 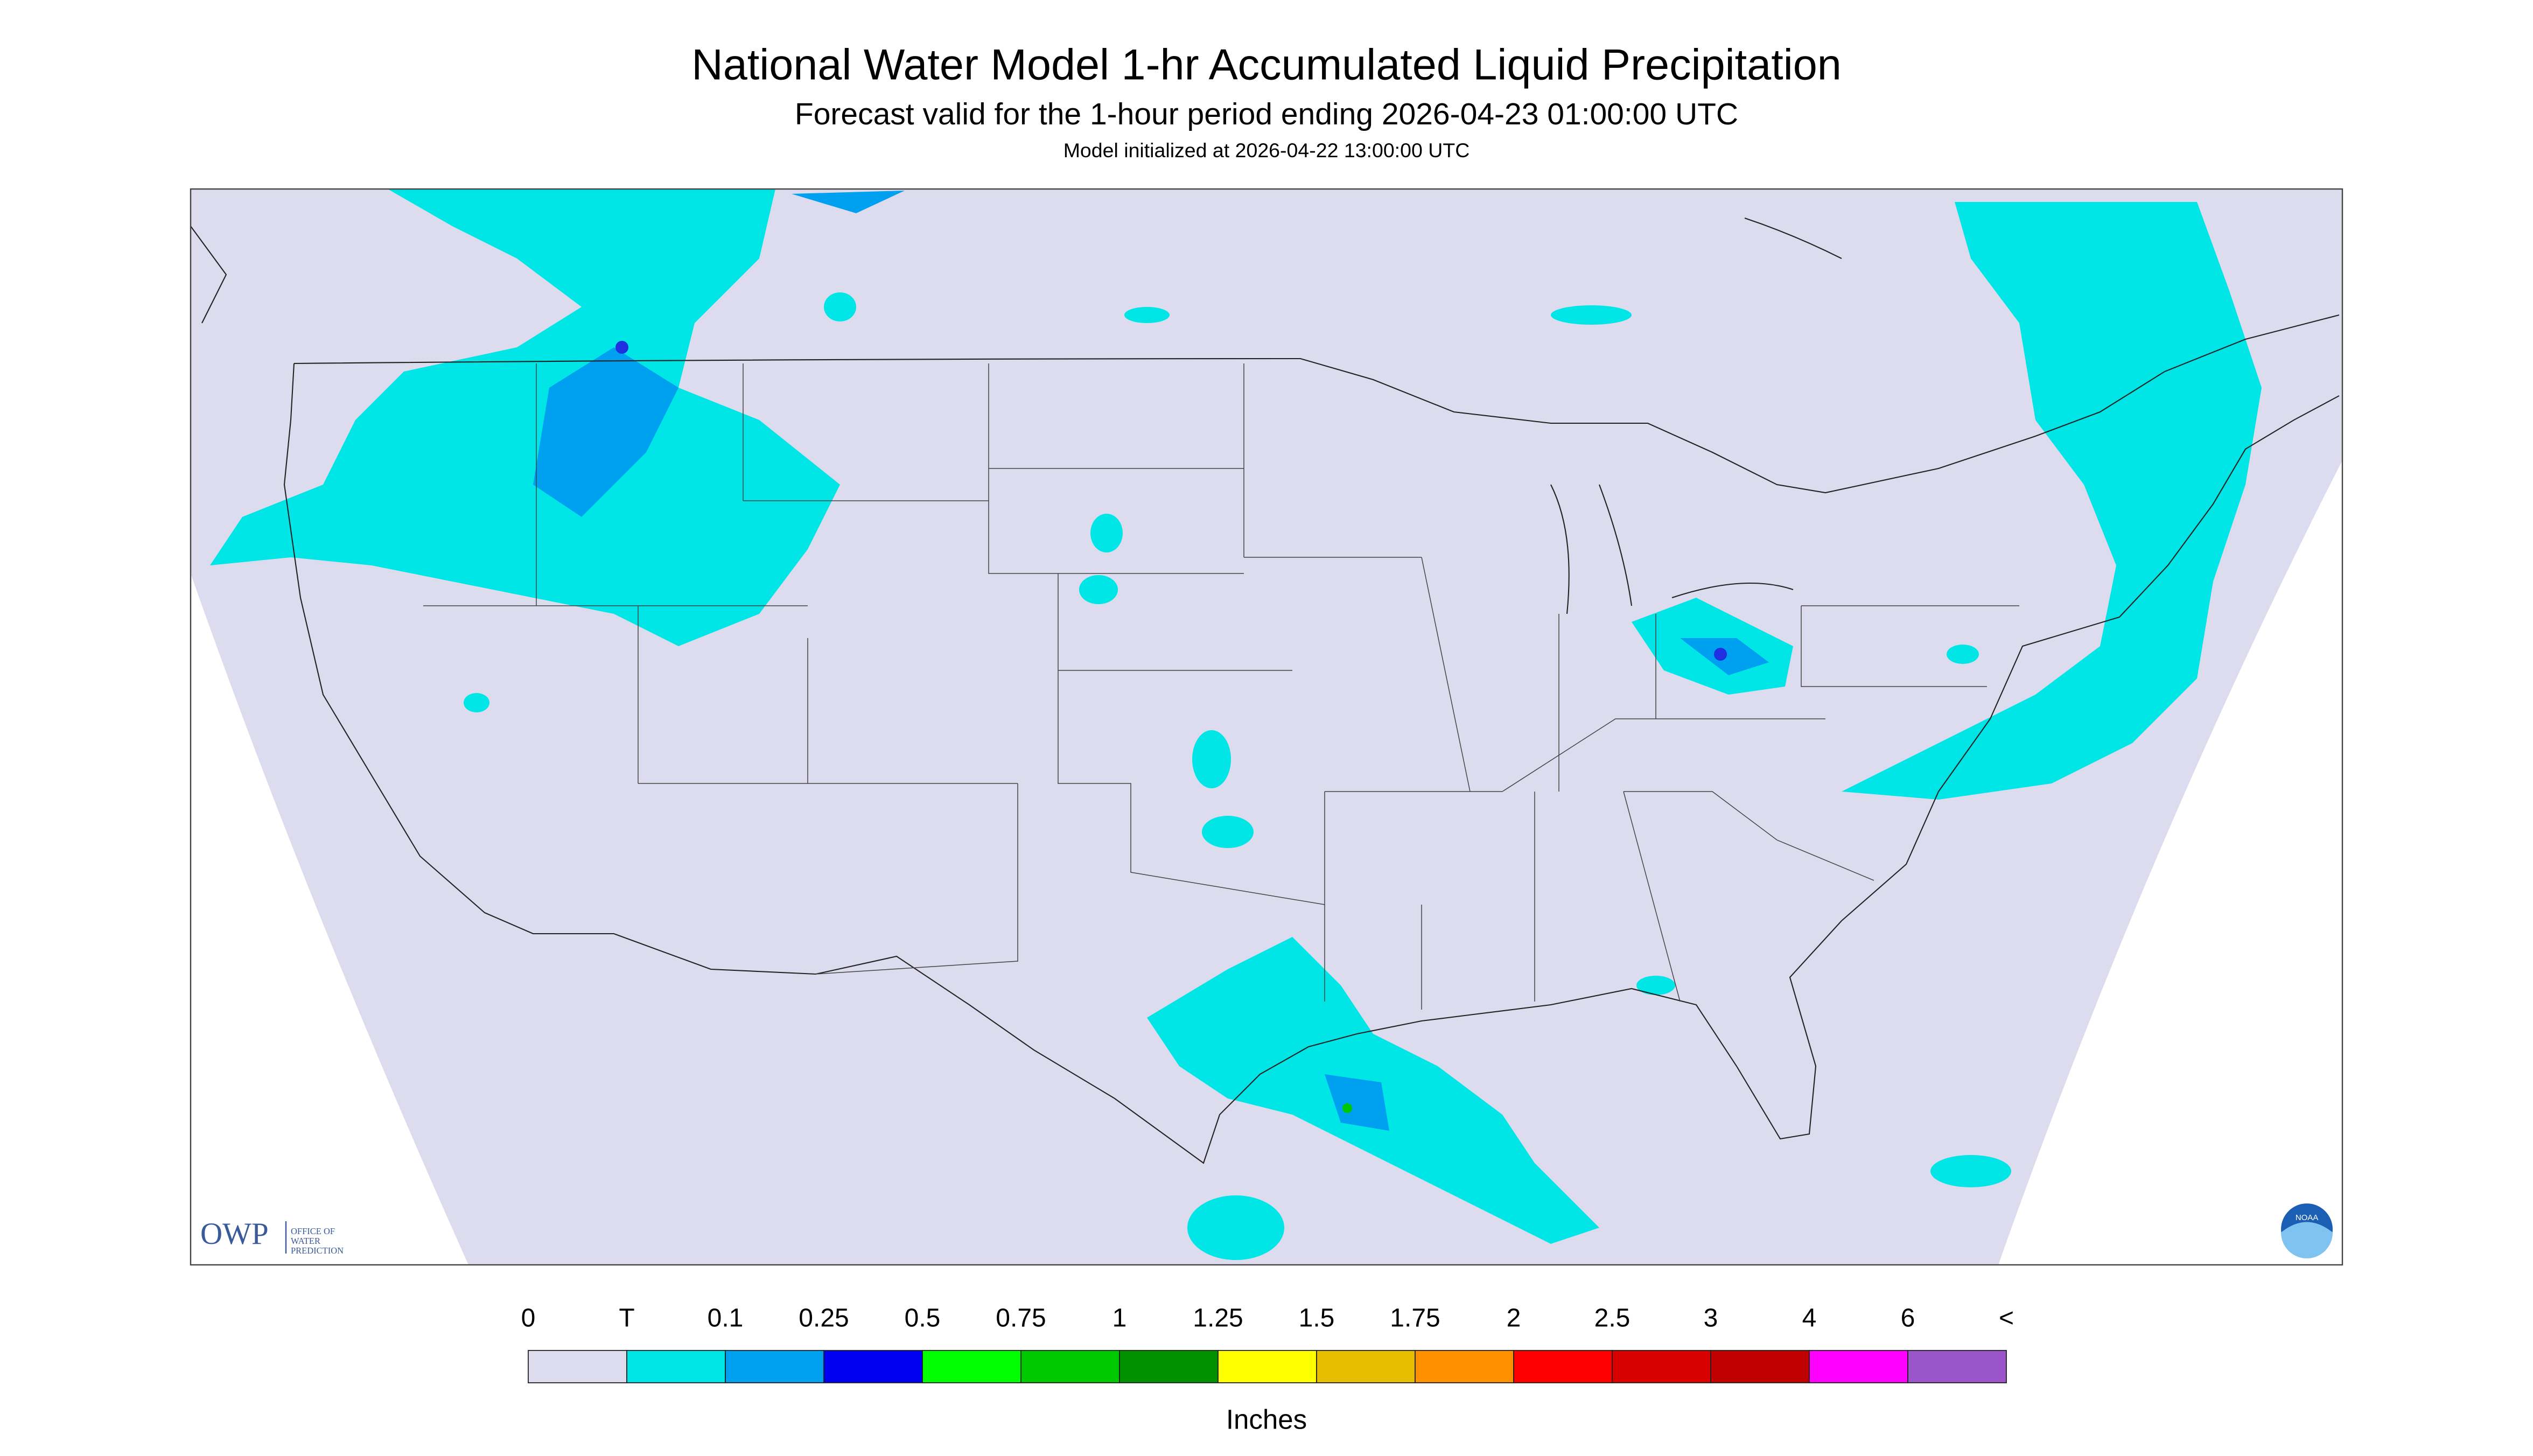 I want to click on legend-unit: Inches, so click(x=1266, y=1419).